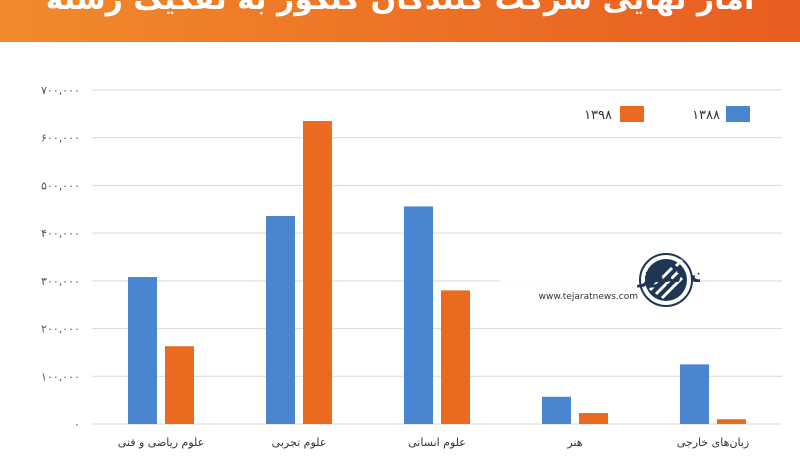 This screenshot has height=458, width=800. Describe the element at coordinates (706, 115) in the screenshot. I see `legend-label: ۱۳۸۸` at that location.